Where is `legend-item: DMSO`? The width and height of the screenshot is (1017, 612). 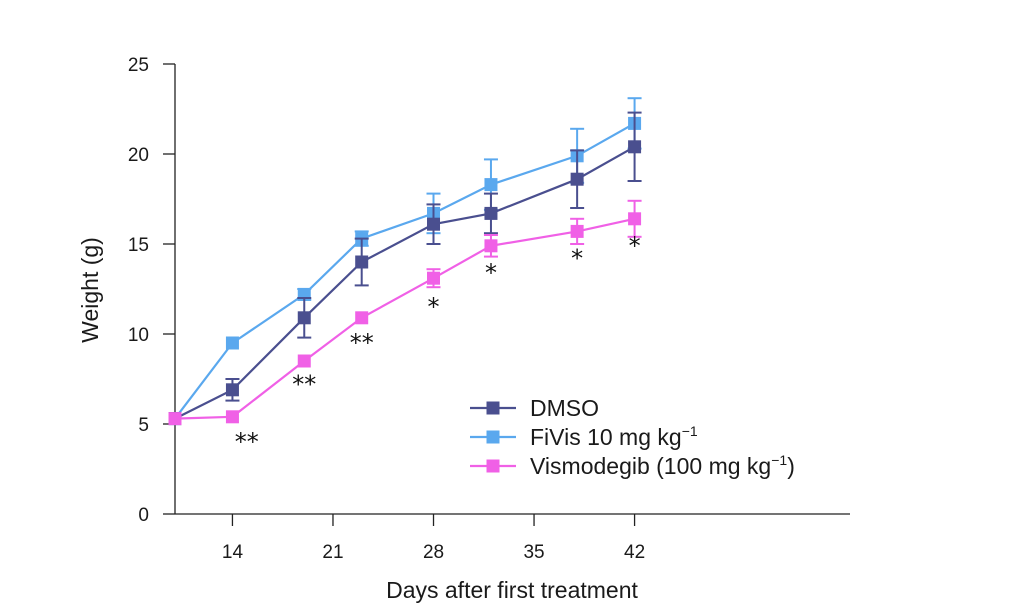
legend-item: DMSO is located at coordinates (534, 408).